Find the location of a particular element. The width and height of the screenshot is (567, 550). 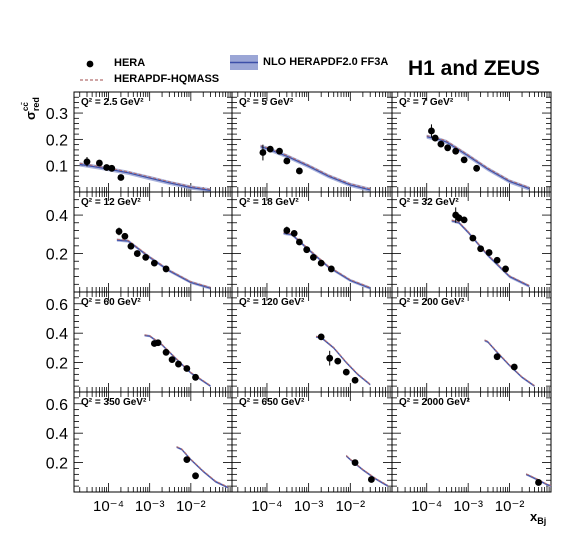

legend-hera-marker is located at coordinates (90, 64).